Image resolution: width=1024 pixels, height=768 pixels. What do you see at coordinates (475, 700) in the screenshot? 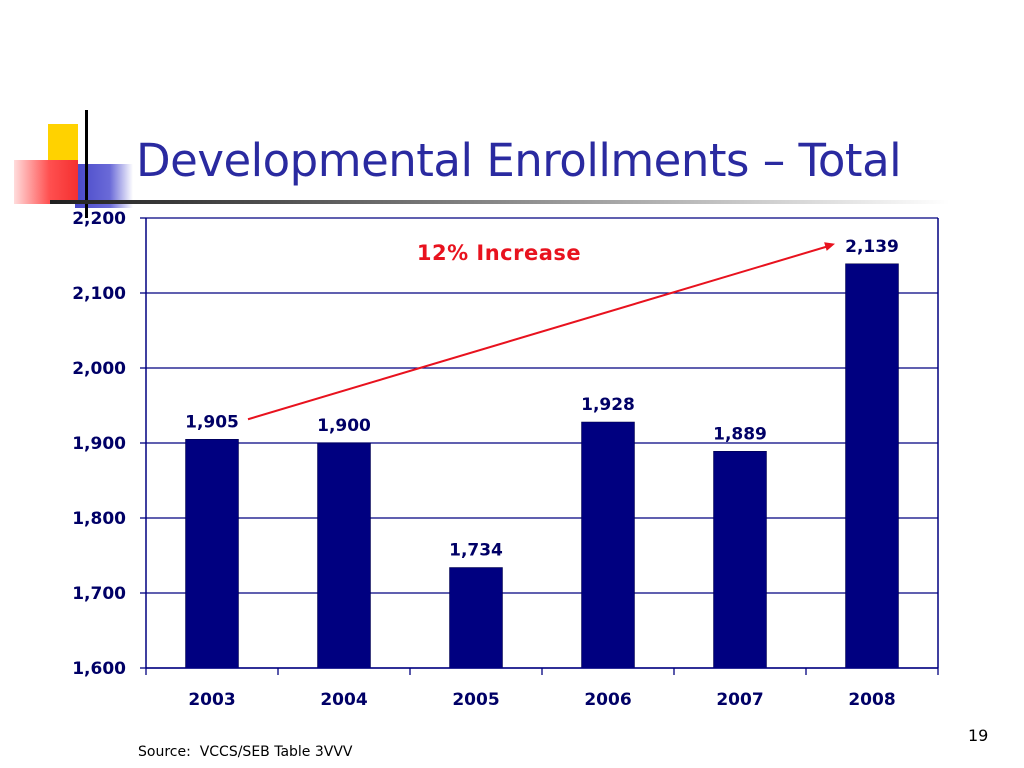
I see `x-tick-label: 2005` at bounding box center [475, 700].